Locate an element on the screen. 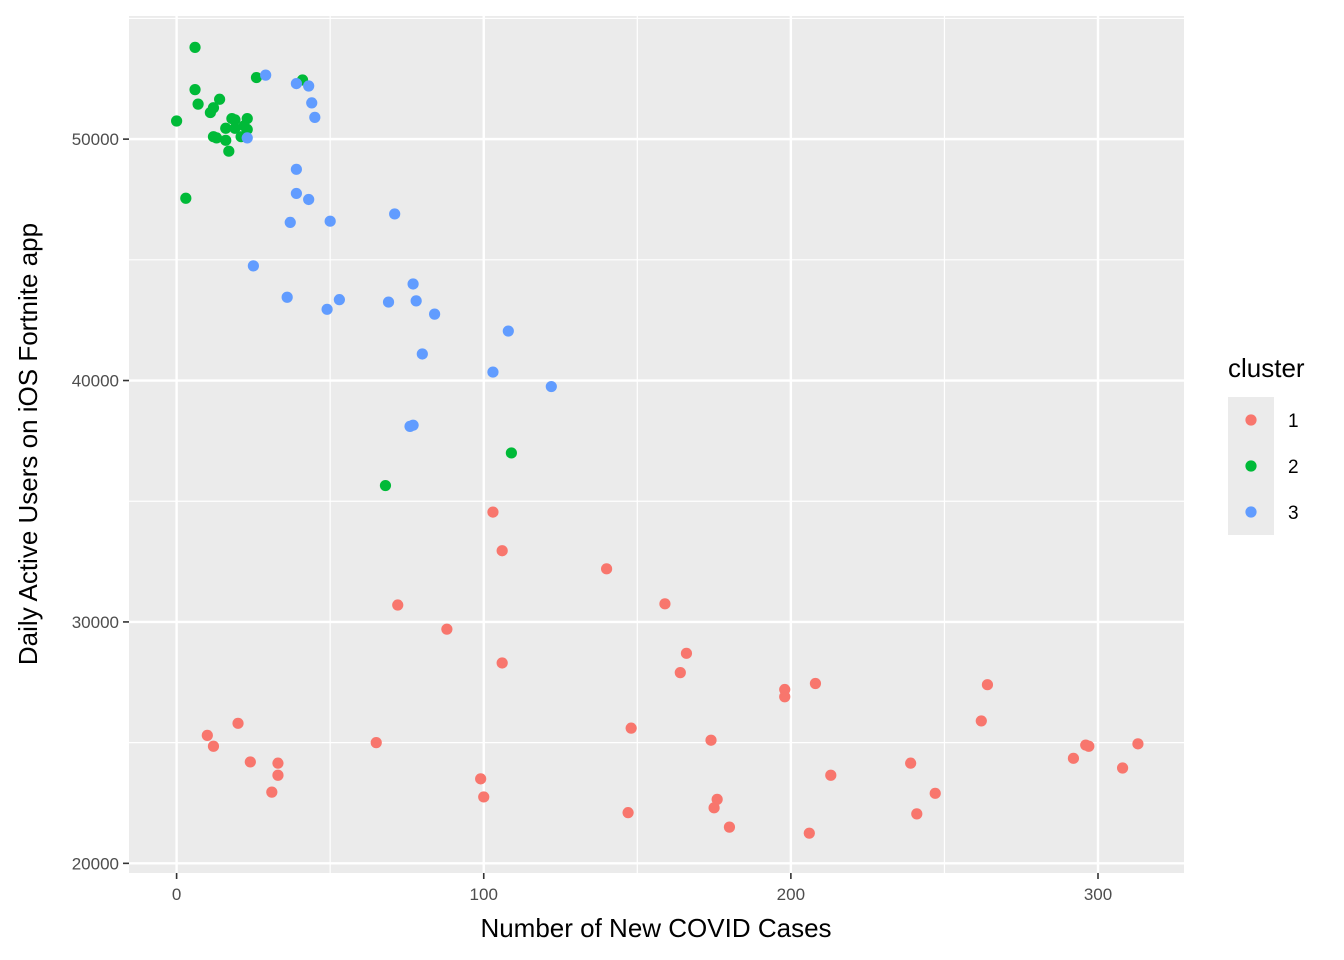  x-tick-label: 100 is located at coordinates (484, 894).